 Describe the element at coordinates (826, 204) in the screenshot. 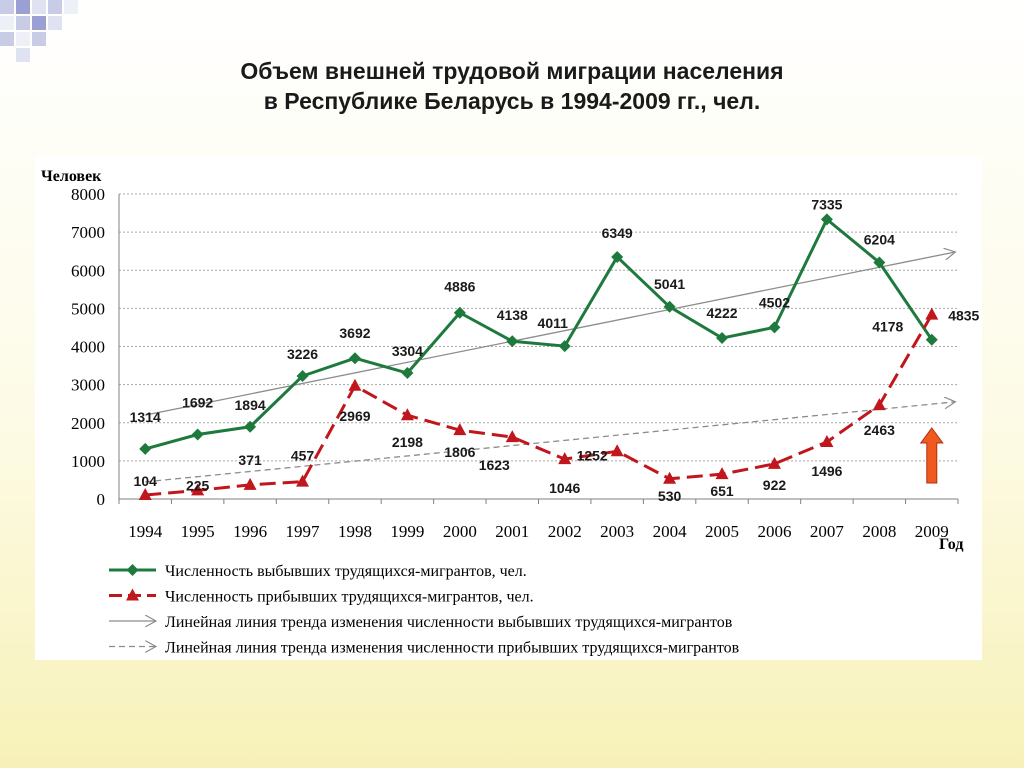

I see `series-departed-data-label: 7335` at that location.